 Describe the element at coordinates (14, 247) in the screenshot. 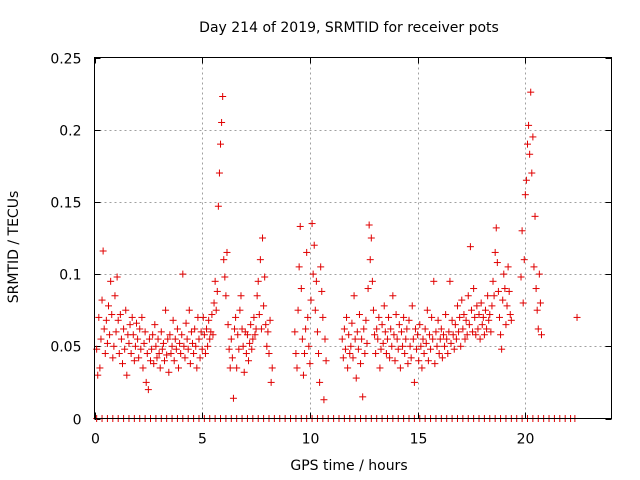

I see `y-axis-label: SRMTID / TECUs` at that location.